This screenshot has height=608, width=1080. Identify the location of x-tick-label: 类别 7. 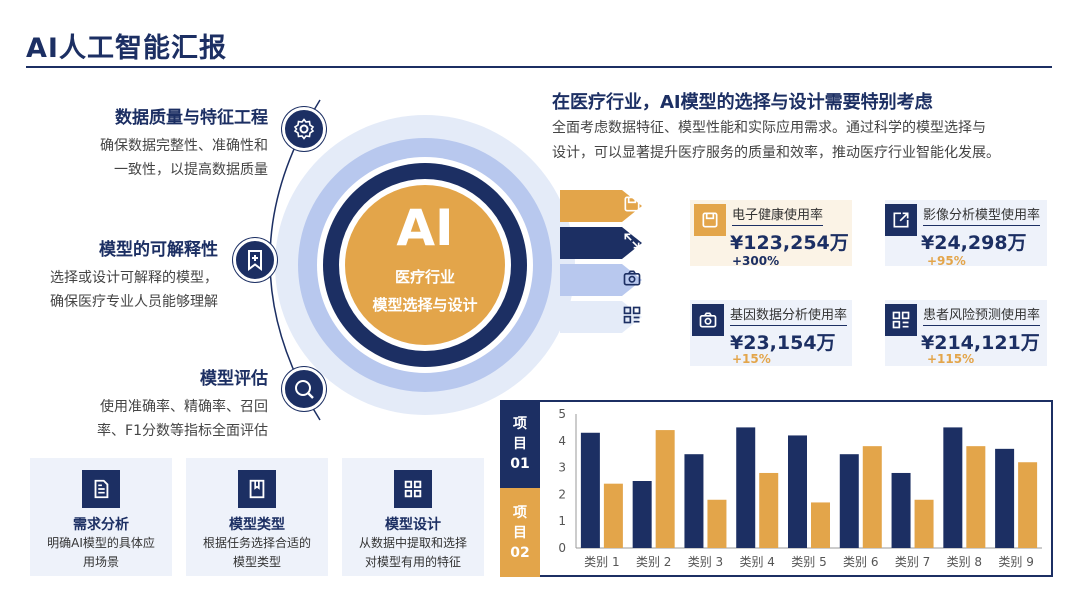
(912, 562).